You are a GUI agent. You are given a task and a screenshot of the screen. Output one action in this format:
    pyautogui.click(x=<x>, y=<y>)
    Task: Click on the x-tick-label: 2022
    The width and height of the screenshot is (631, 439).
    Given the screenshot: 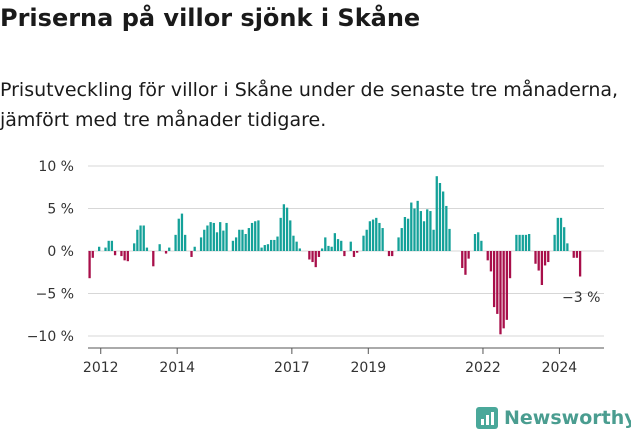 What is the action you would take?
    pyautogui.click(x=483, y=368)
    